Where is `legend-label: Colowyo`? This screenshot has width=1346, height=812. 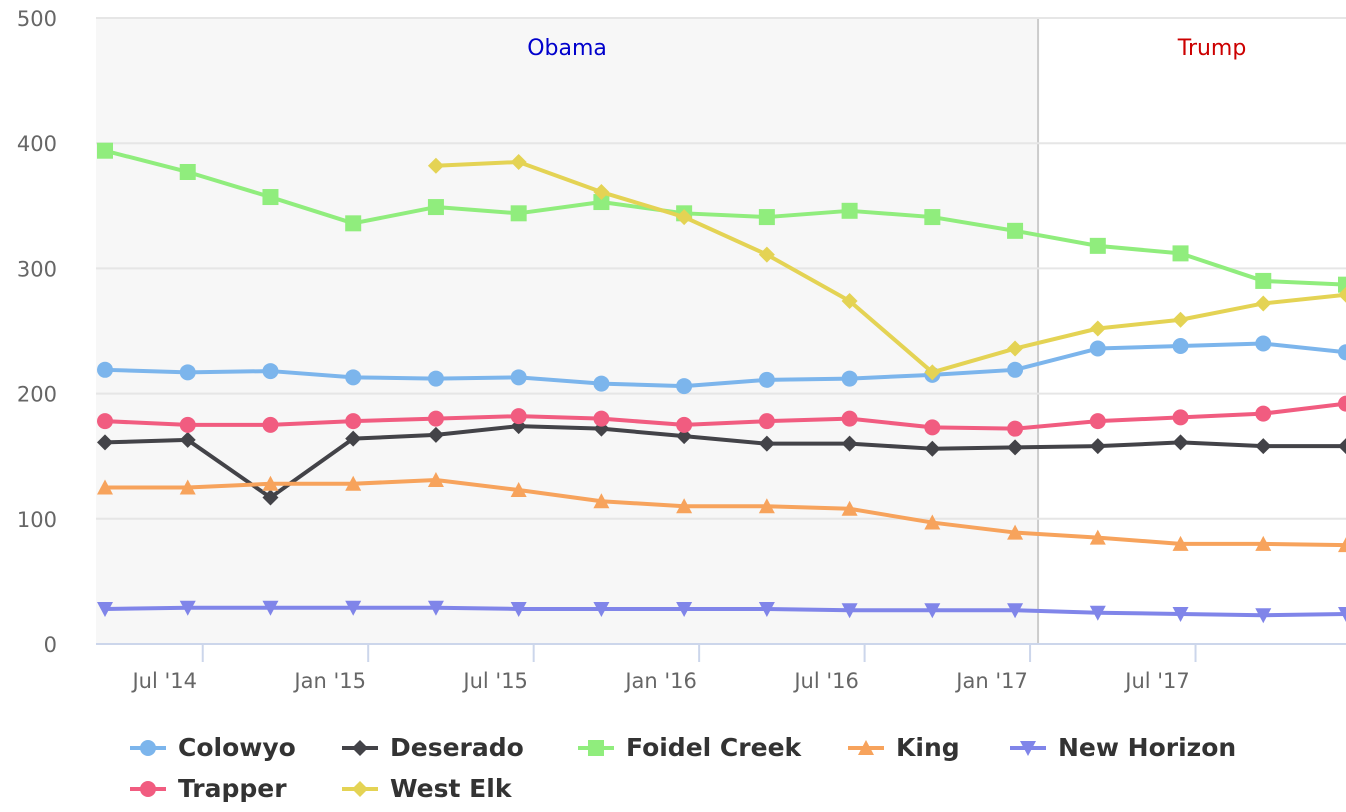
legend-label: Colowyo is located at coordinates (237, 747).